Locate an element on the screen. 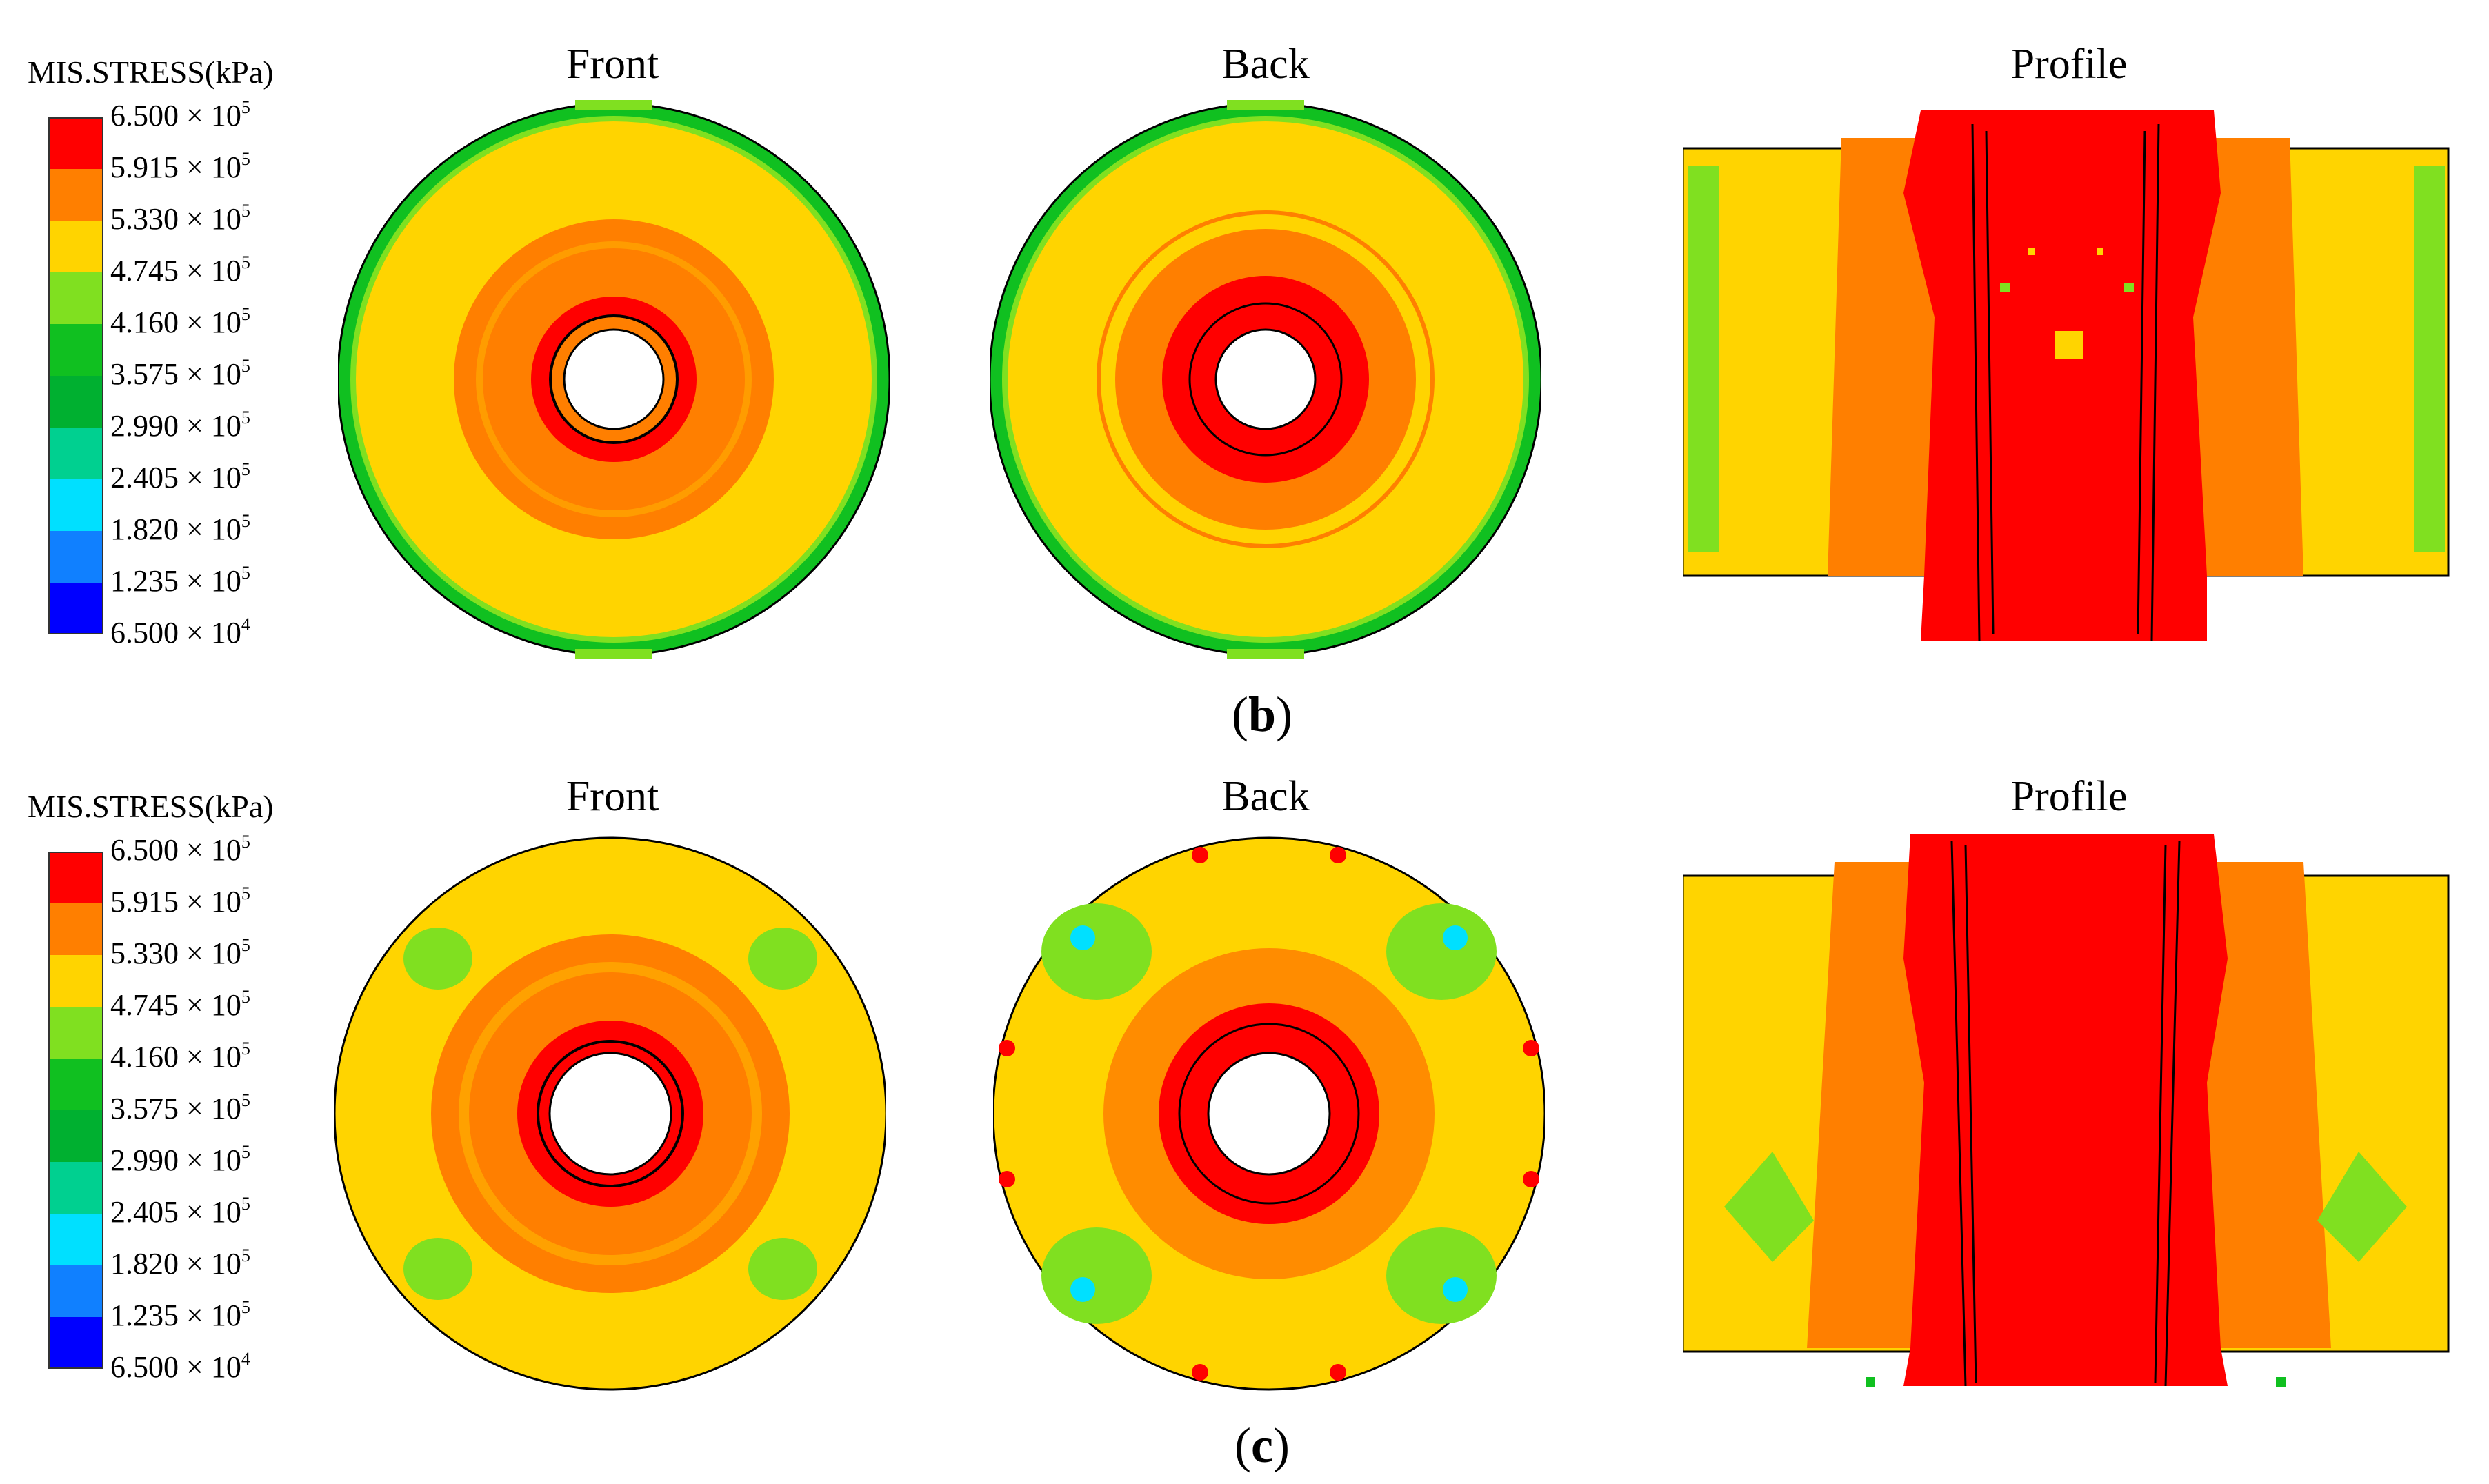 Image resolution: width=2489 pixels, height=1484 pixels. legend-title-c: MIS.STRESS(kPa) is located at coordinates (151, 806).